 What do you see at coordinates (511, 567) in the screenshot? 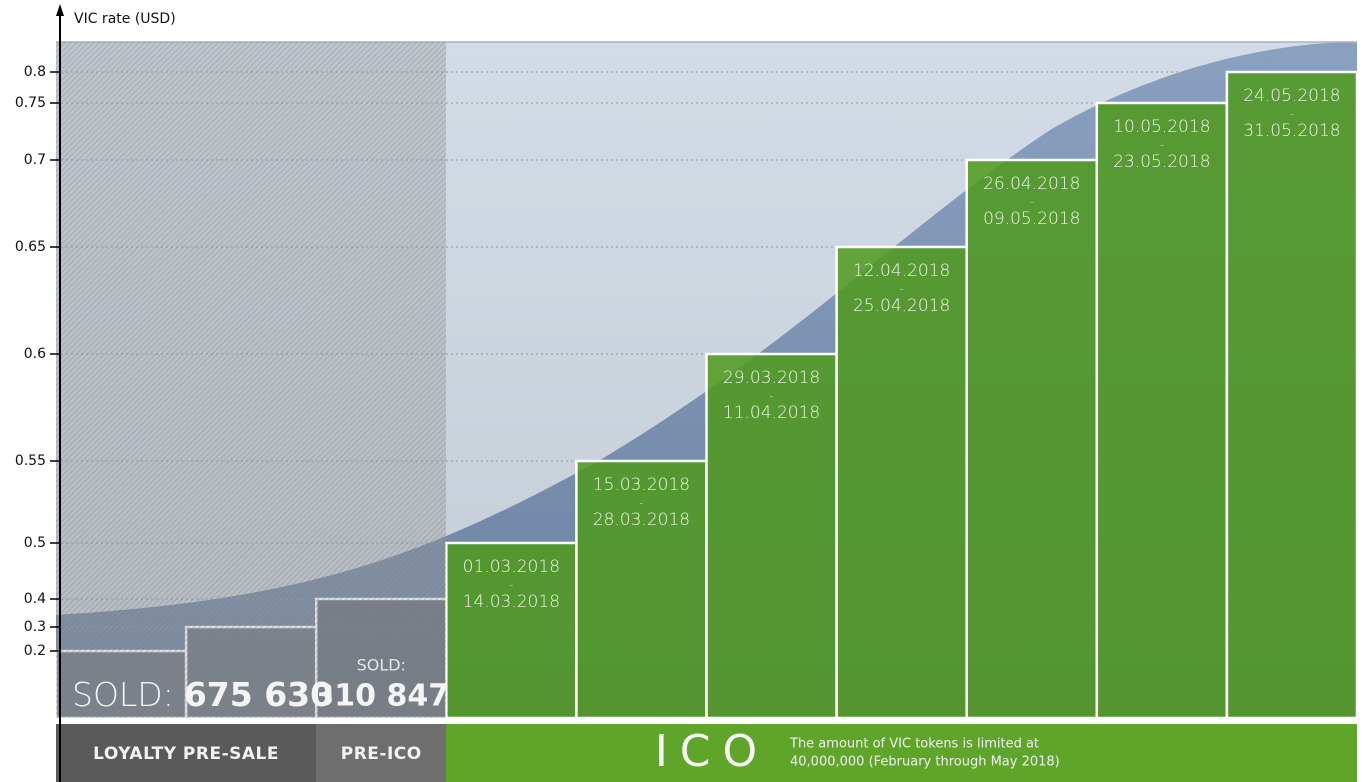
I see `start-date: 01.03.2018` at bounding box center [511, 567].